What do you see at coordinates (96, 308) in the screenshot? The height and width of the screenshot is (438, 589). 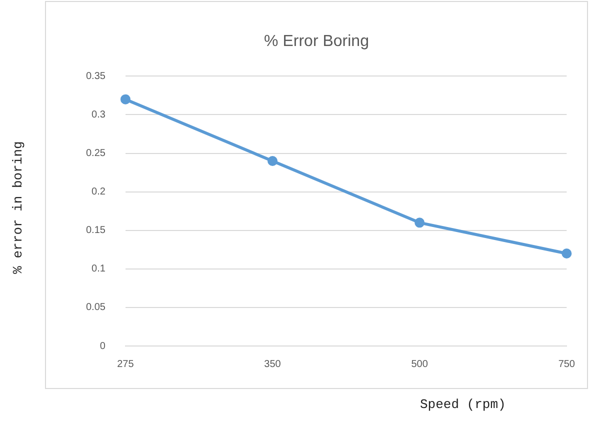 I see `y-tick-label: 0.05` at bounding box center [96, 308].